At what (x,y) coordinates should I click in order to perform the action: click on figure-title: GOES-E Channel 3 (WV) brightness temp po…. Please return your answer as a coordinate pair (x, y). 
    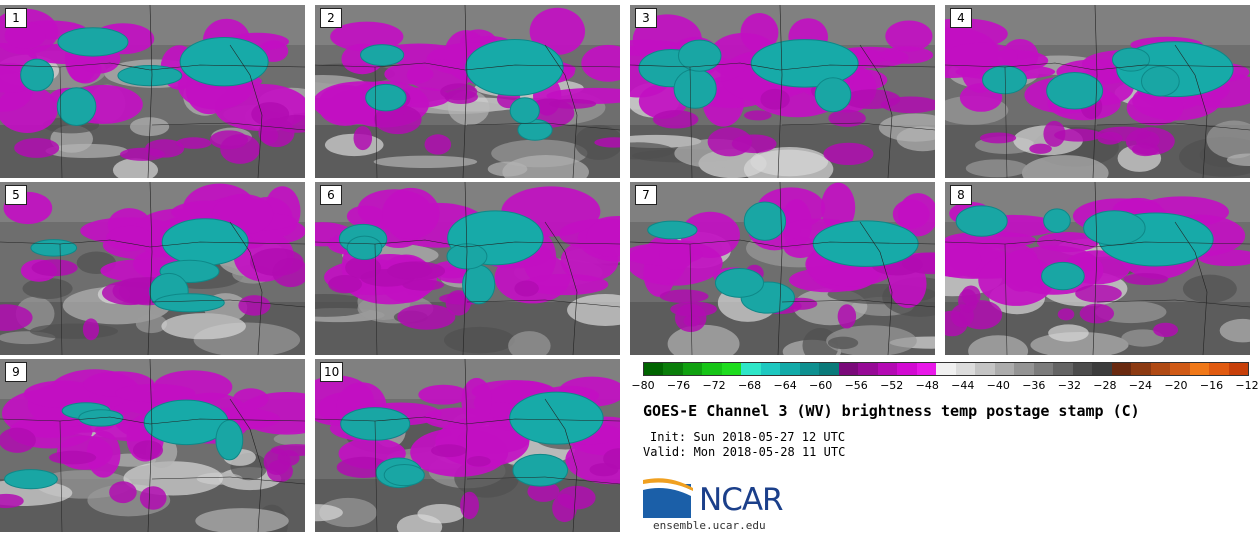
    Looking at the image, I should click on (891, 411).